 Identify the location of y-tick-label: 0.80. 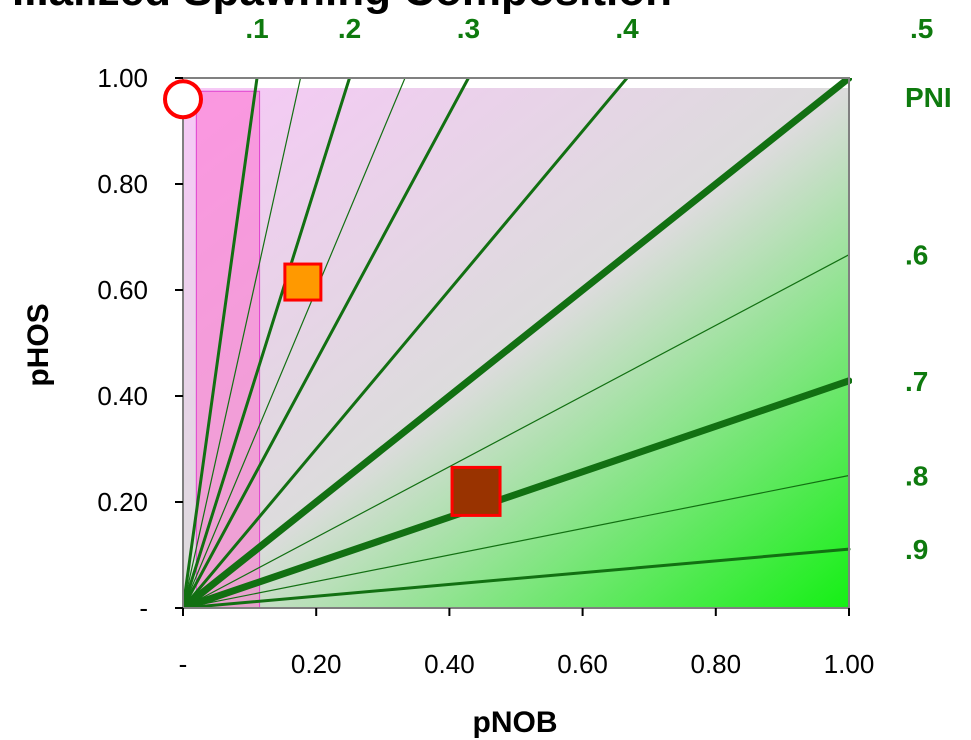
(122, 184).